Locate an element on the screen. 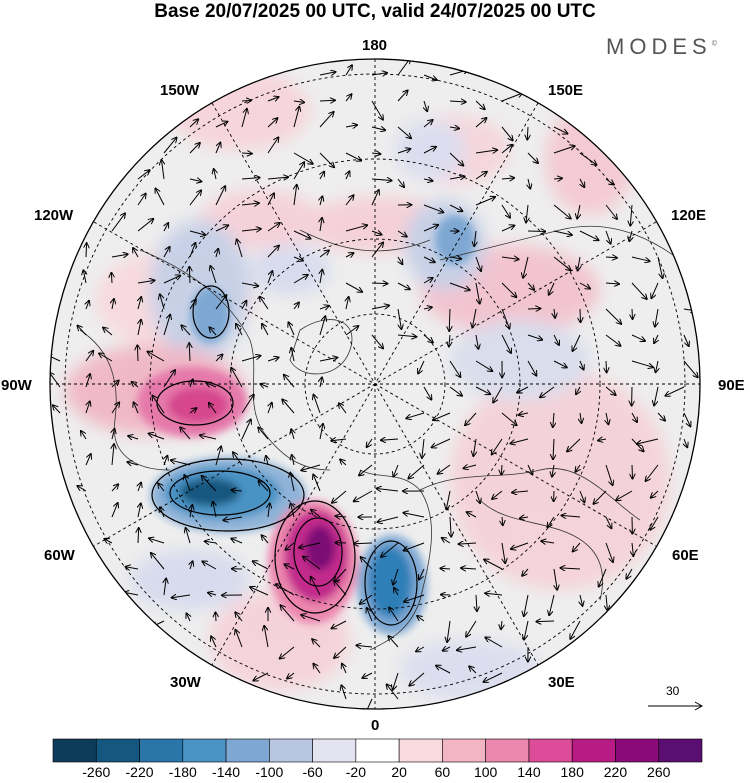 The image size is (750, 783). colorbar-tick-label: 60 is located at coordinates (442, 772).